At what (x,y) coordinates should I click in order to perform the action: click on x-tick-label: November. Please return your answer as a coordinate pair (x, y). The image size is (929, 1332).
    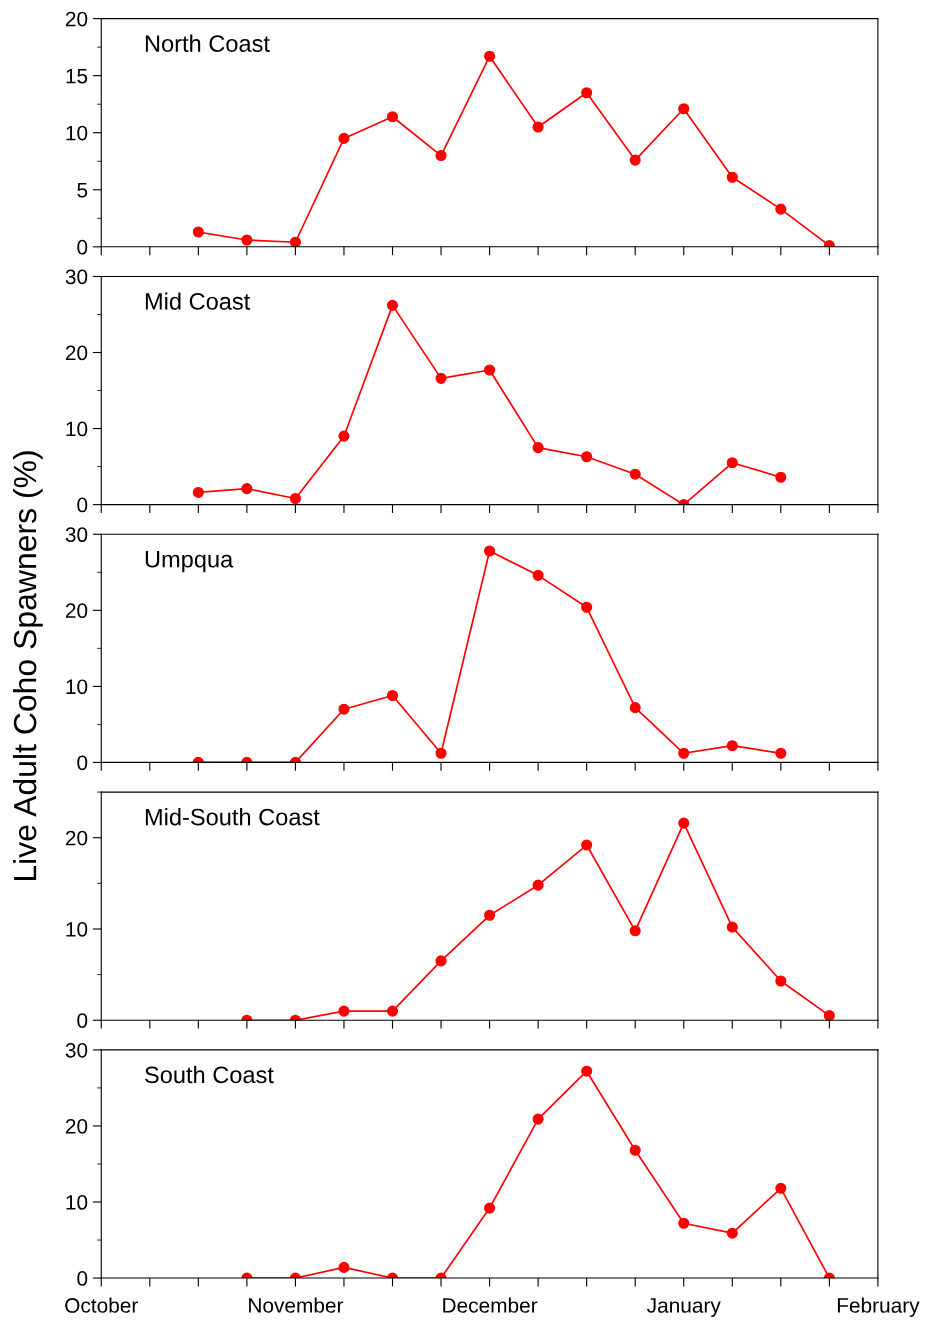
    Looking at the image, I should click on (296, 1305).